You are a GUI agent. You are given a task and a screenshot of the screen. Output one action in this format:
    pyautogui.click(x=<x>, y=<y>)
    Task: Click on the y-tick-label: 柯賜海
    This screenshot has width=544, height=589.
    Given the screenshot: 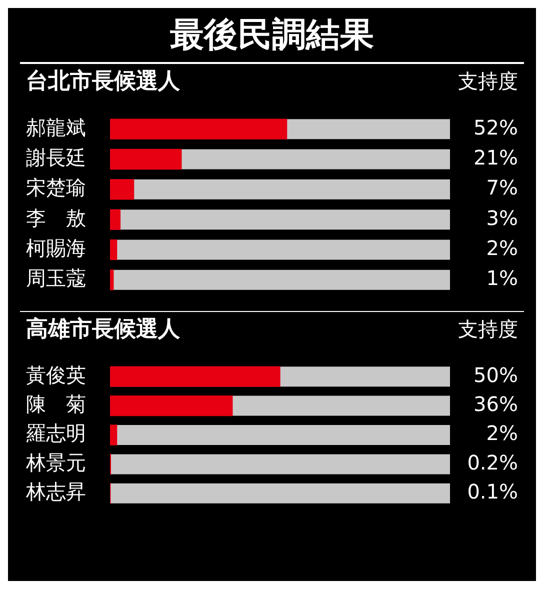 What is the action you would take?
    pyautogui.click(x=56, y=248)
    